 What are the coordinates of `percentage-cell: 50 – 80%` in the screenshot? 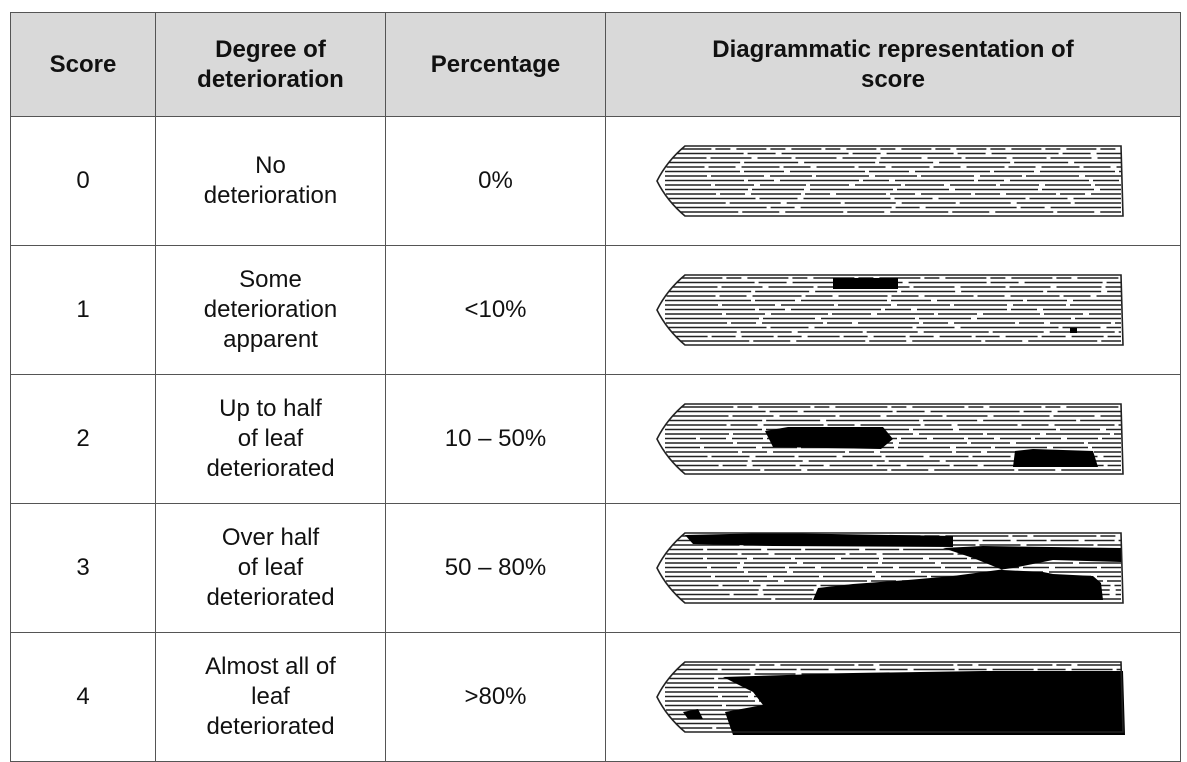 It's located at (495, 568).